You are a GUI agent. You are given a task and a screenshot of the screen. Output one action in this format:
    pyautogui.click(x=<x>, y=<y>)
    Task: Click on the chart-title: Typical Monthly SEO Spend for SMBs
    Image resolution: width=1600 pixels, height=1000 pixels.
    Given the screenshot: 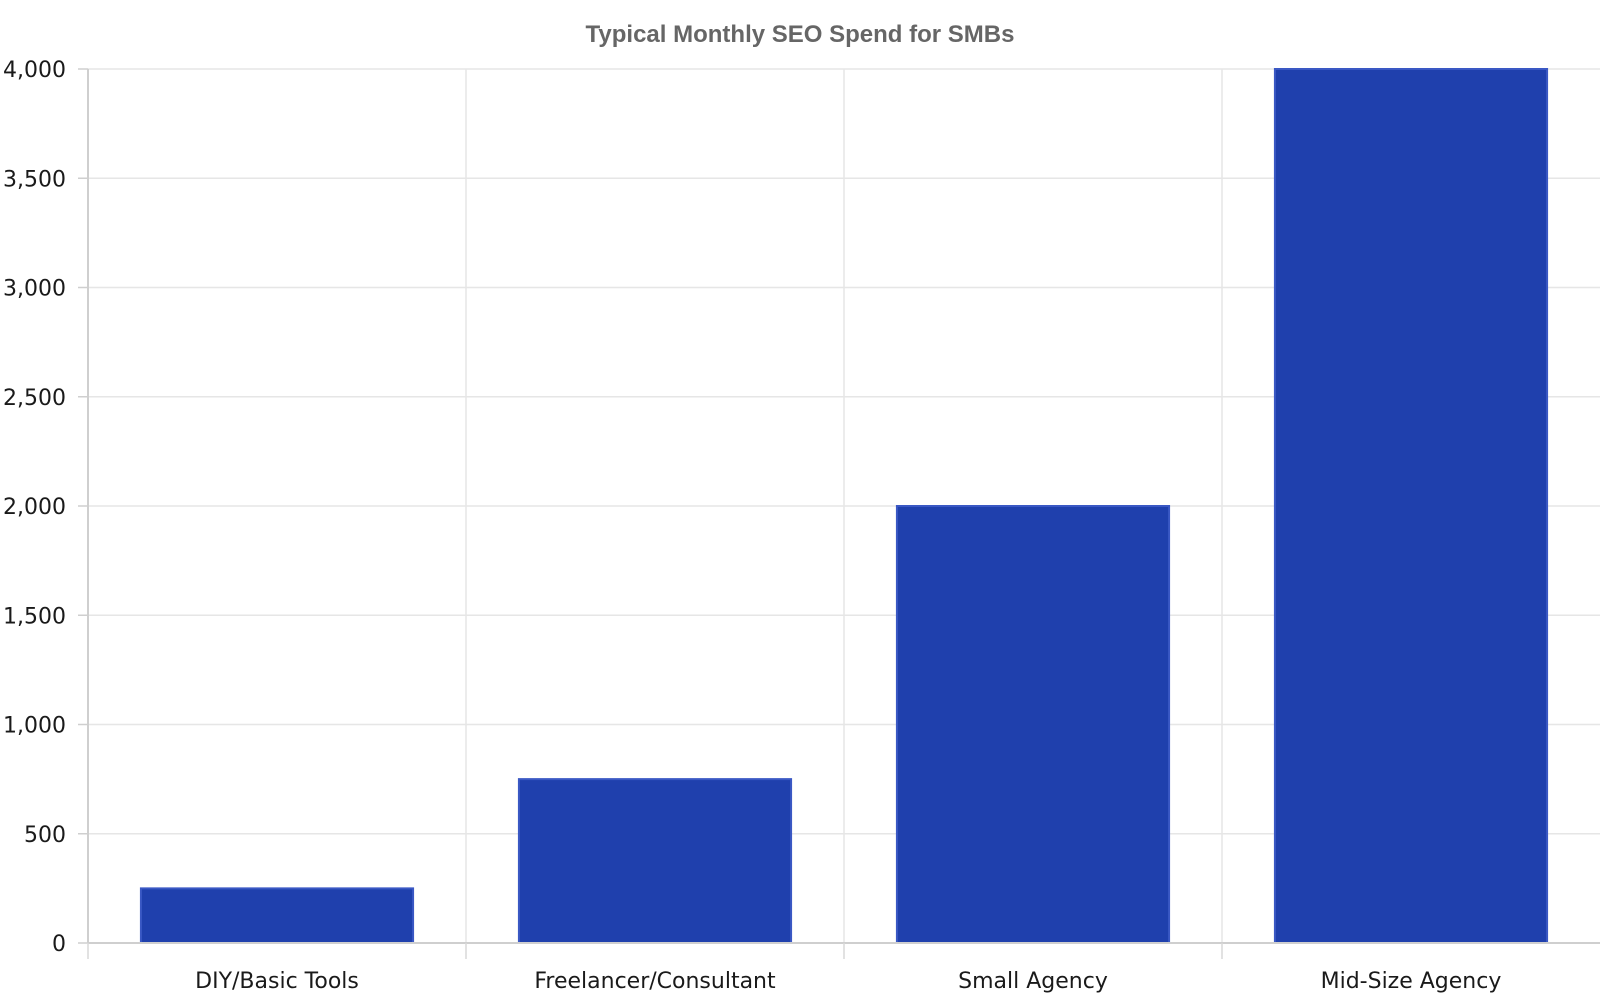 What is the action you would take?
    pyautogui.click(x=800, y=34)
    